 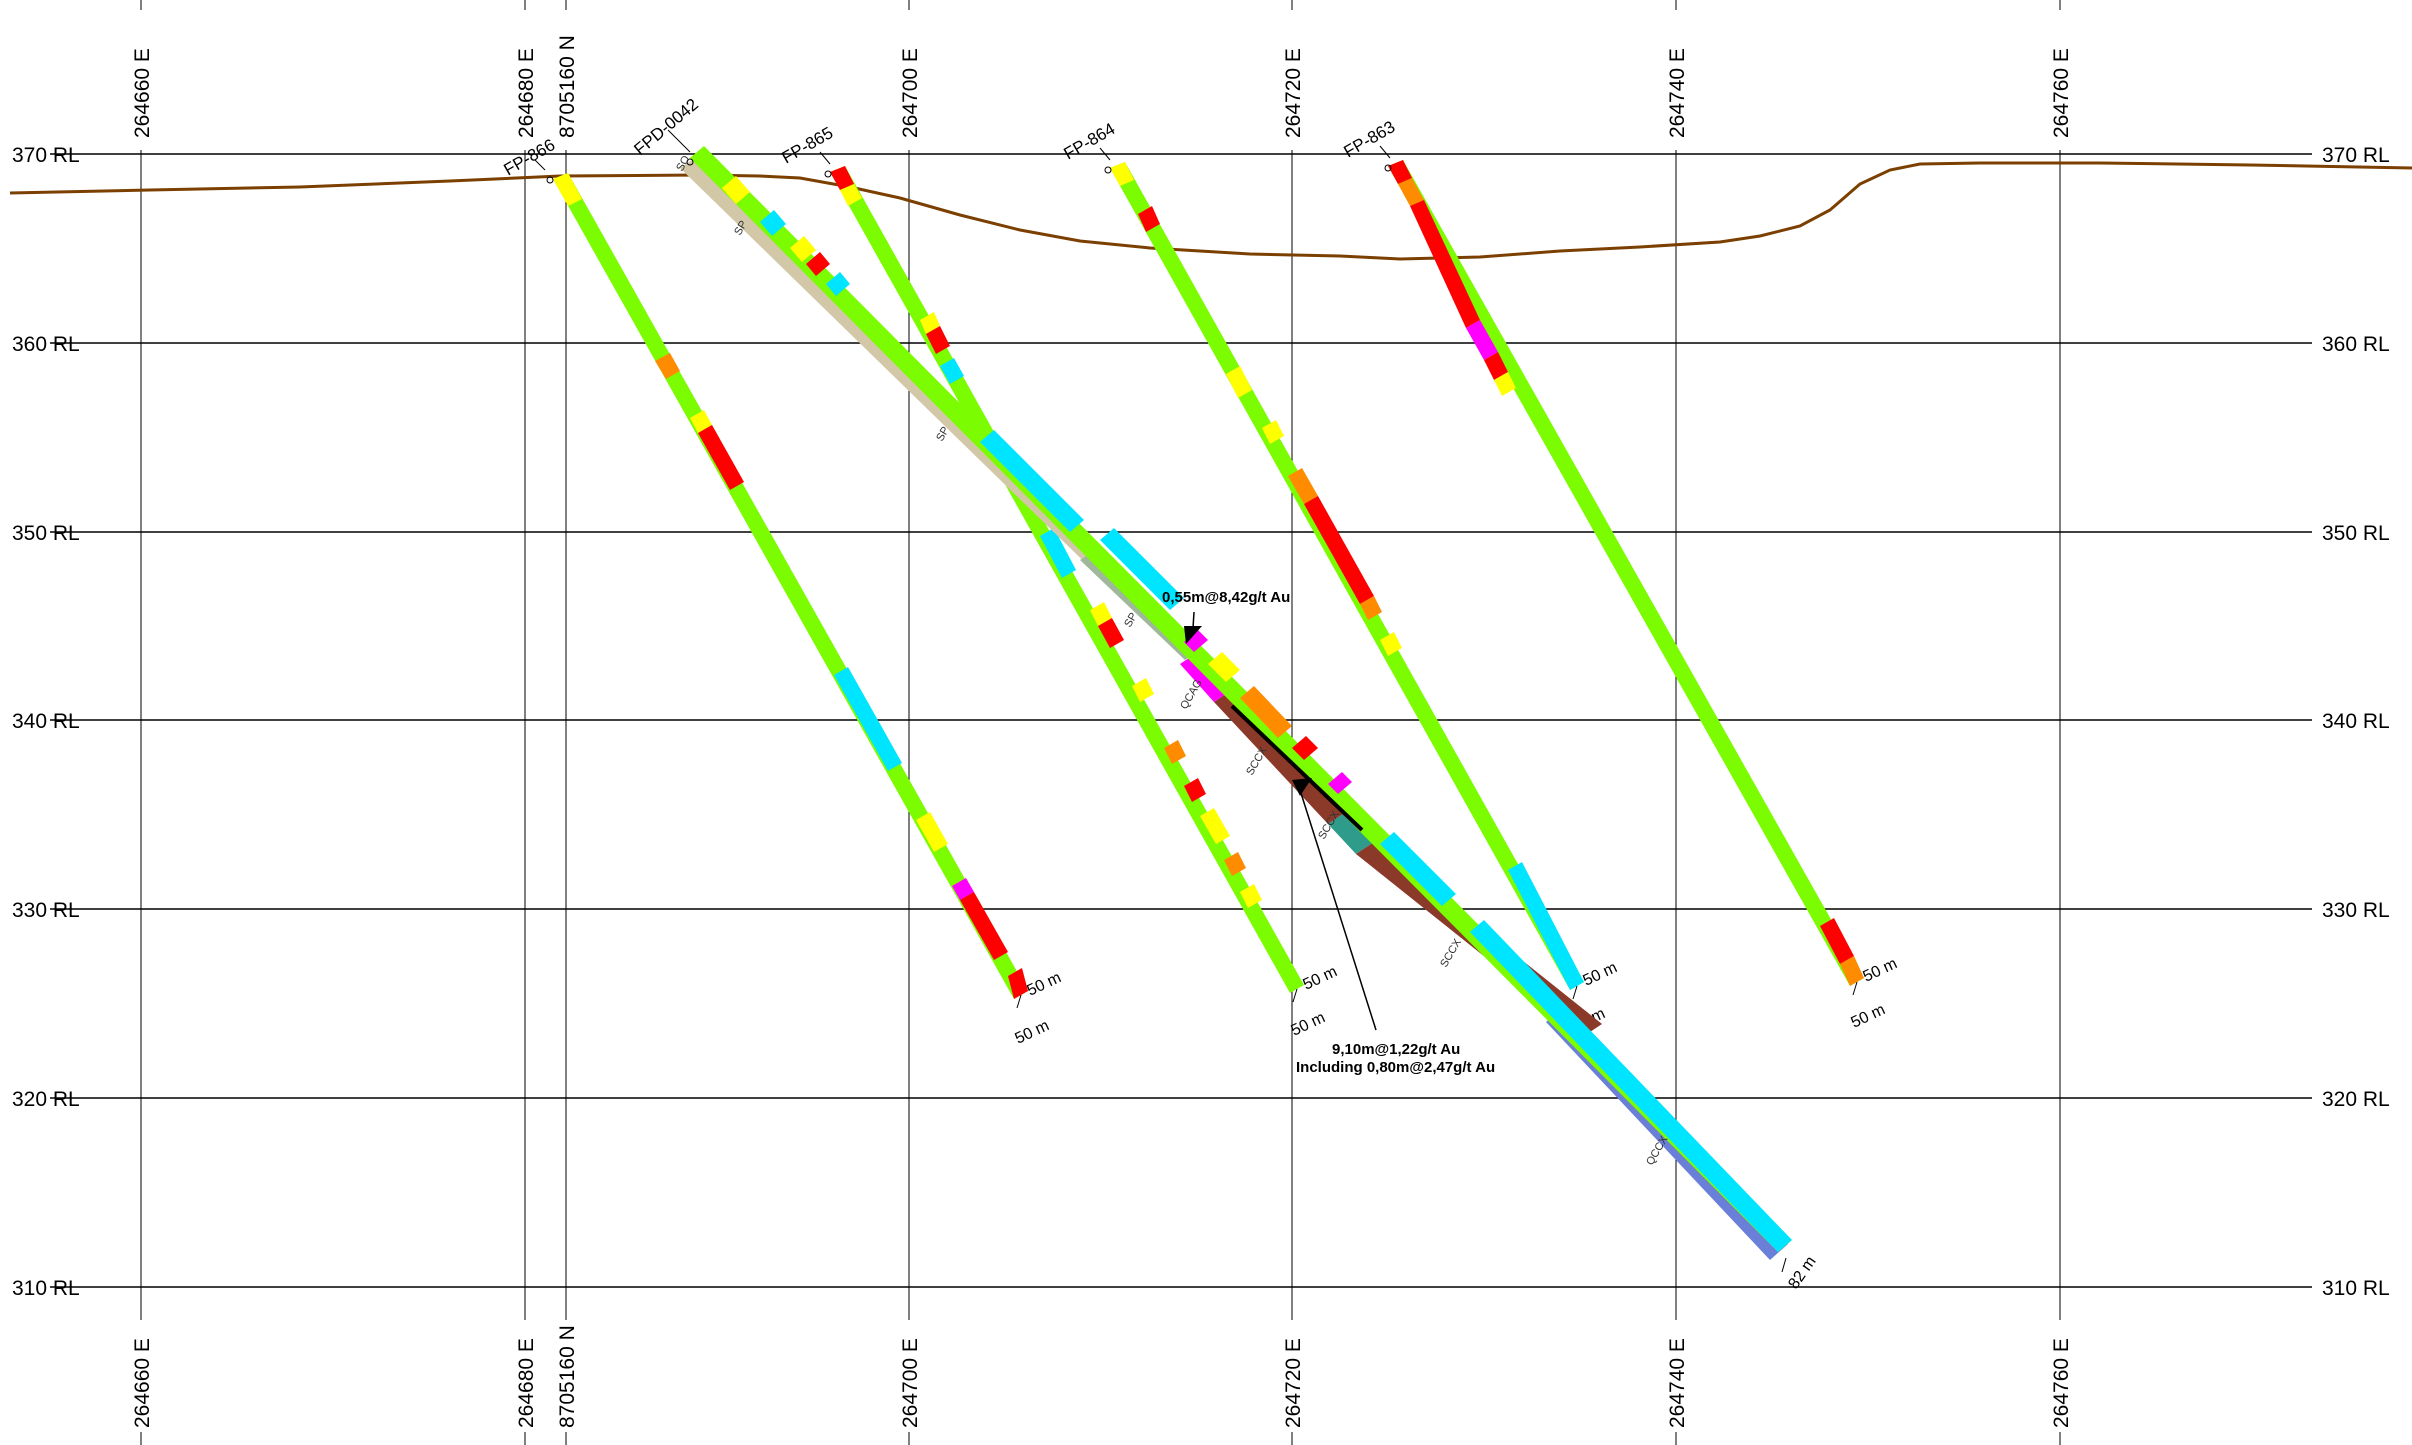 I want to click on northing-label-top: 8705160 N, so click(x=567, y=86).